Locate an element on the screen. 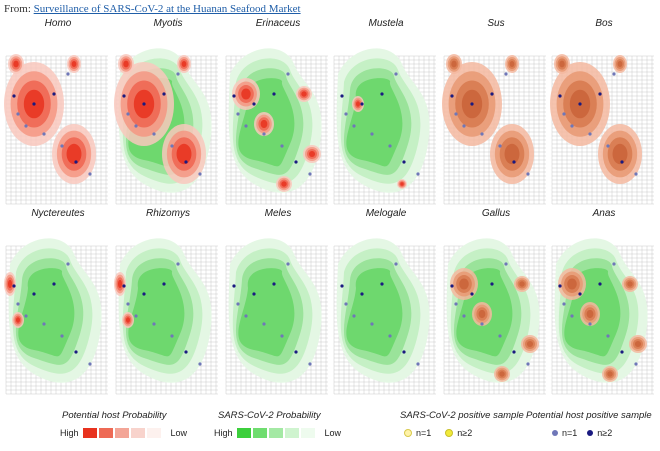  sars-sample-n1: n=1 is located at coordinates (424, 433).